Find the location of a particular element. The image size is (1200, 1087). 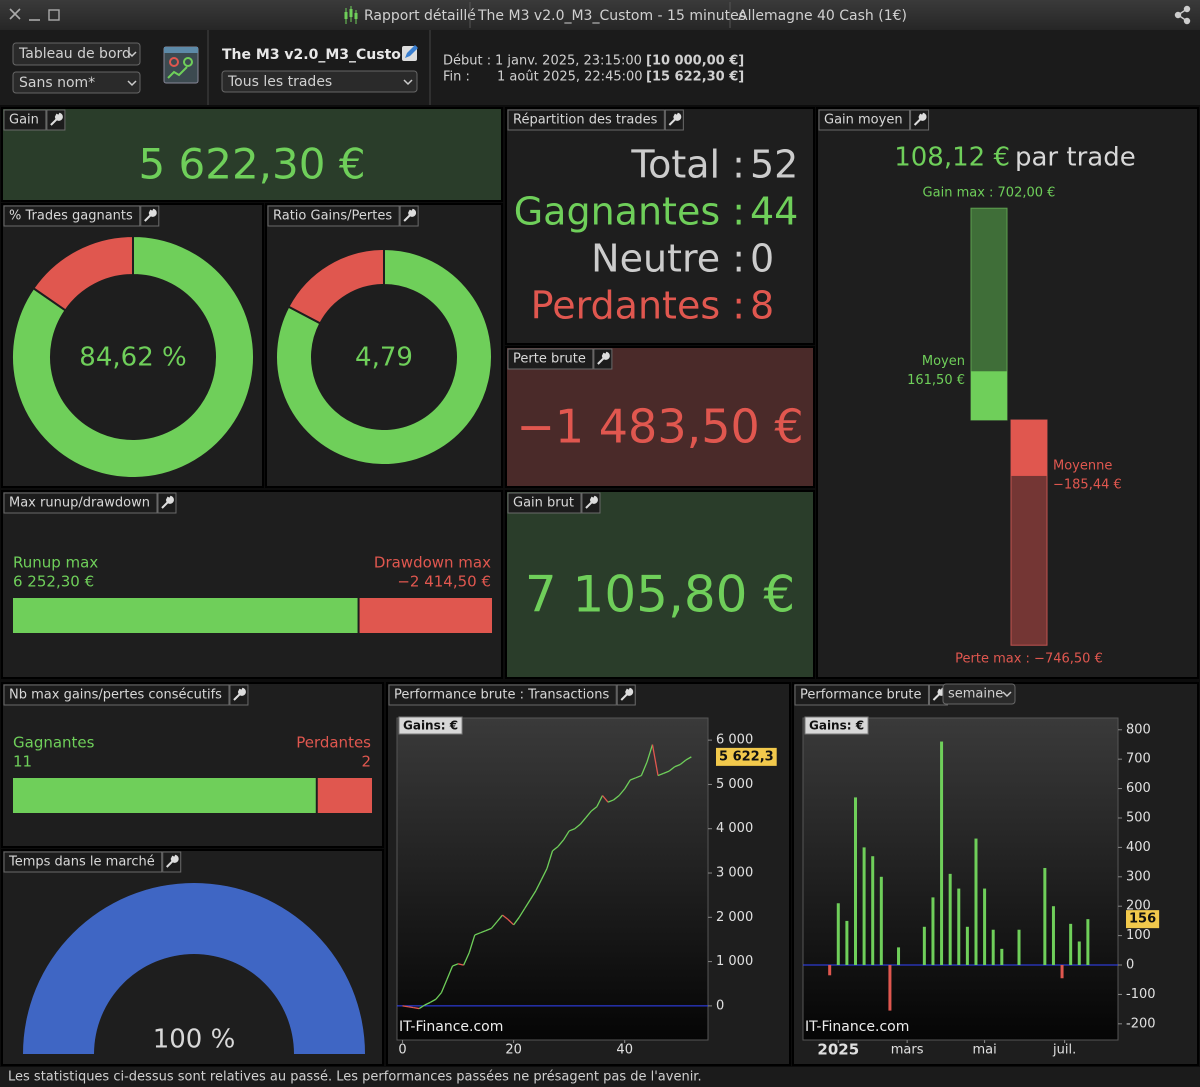

x-tick-label: 40 is located at coordinates (624, 1050).